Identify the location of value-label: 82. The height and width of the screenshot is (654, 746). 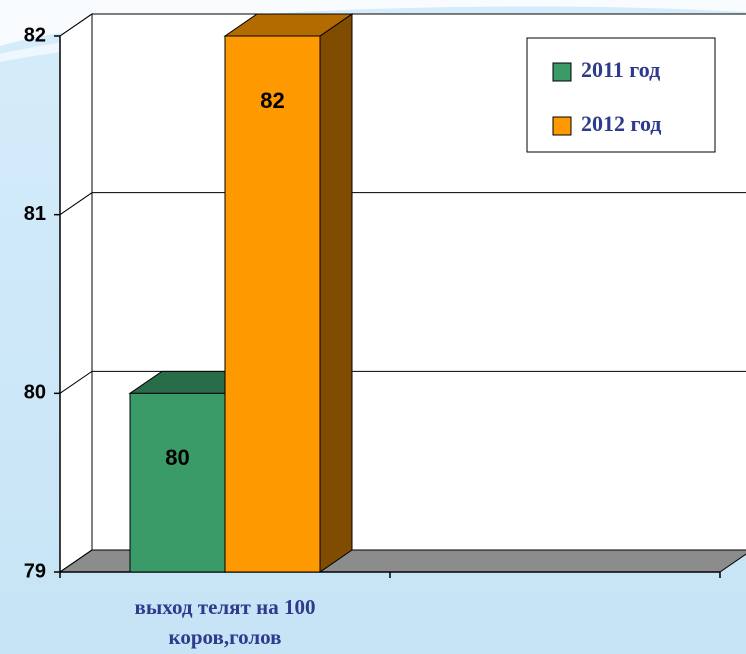
(272, 100).